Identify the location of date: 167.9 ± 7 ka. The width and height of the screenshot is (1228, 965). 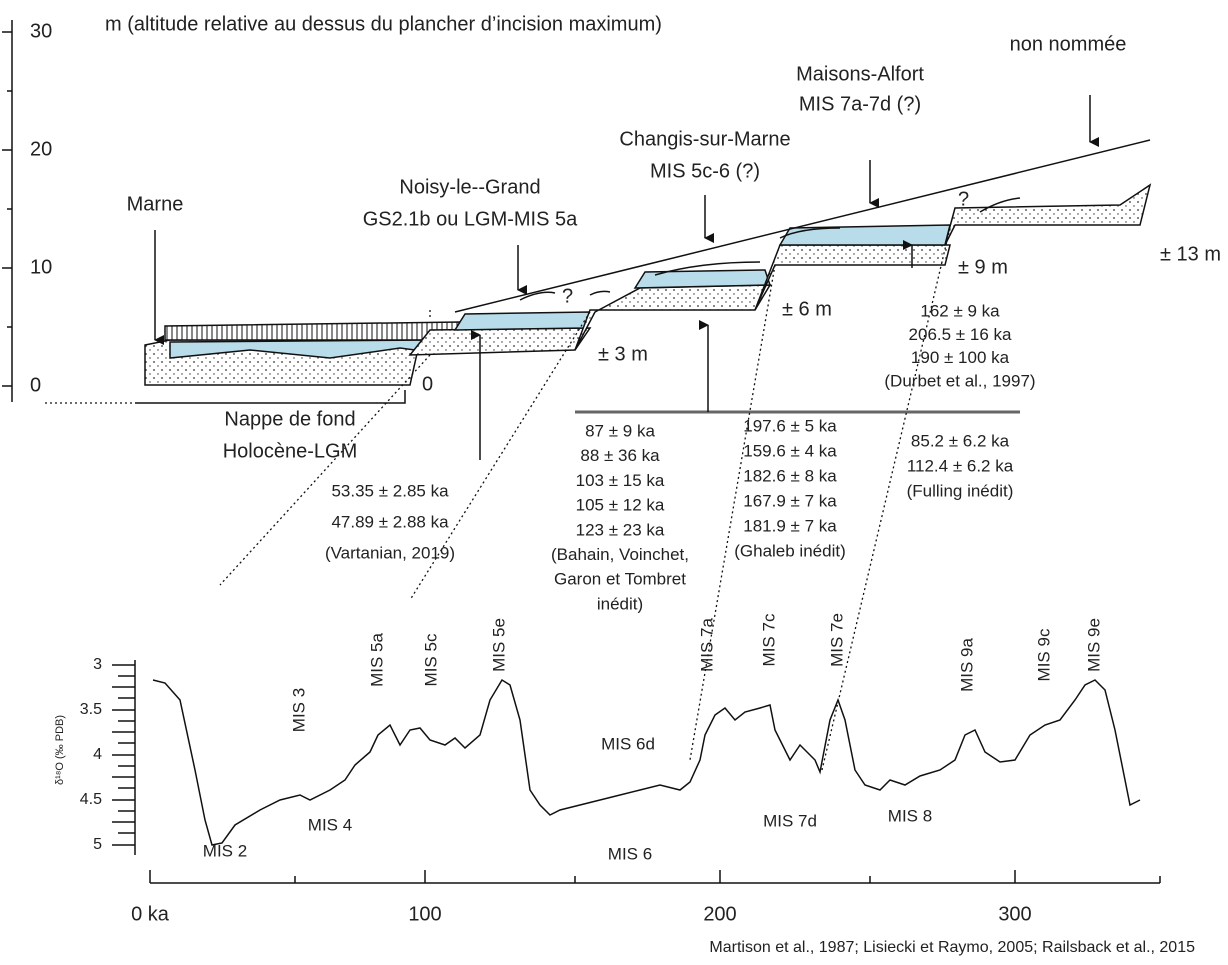
(790, 500).